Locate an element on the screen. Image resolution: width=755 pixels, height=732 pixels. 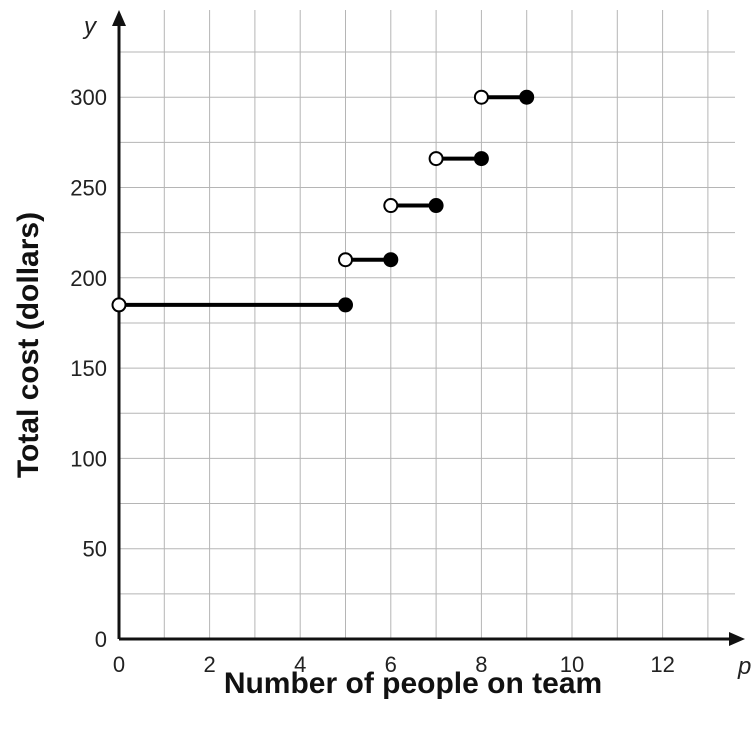
x-tick-label: 6 is located at coordinates (391, 664).